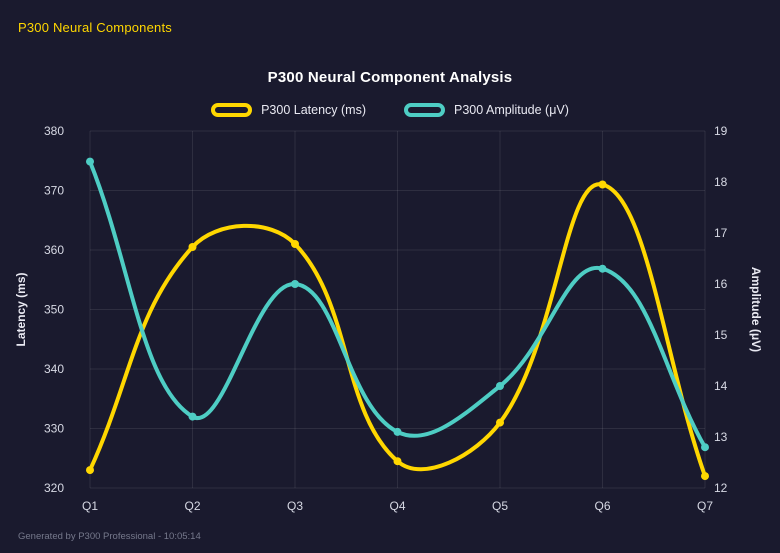 Image resolution: width=780 pixels, height=553 pixels. Describe the element at coordinates (721, 437) in the screenshot. I see `right-axis-tick: 13` at that location.